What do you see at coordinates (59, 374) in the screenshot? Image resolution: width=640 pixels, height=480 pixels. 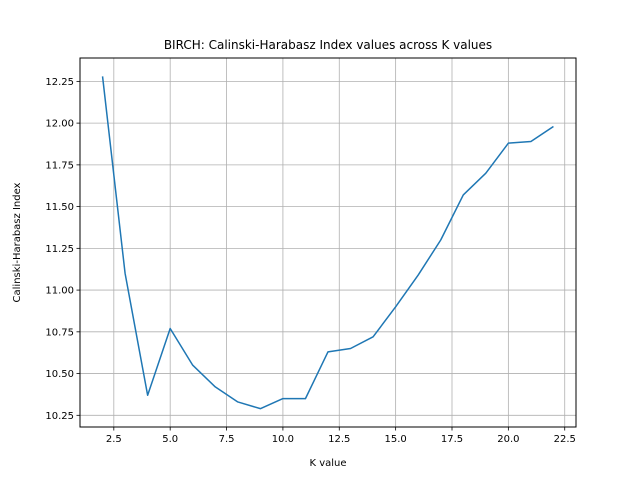 I see `y-tick-label: 10.50` at bounding box center [59, 374].